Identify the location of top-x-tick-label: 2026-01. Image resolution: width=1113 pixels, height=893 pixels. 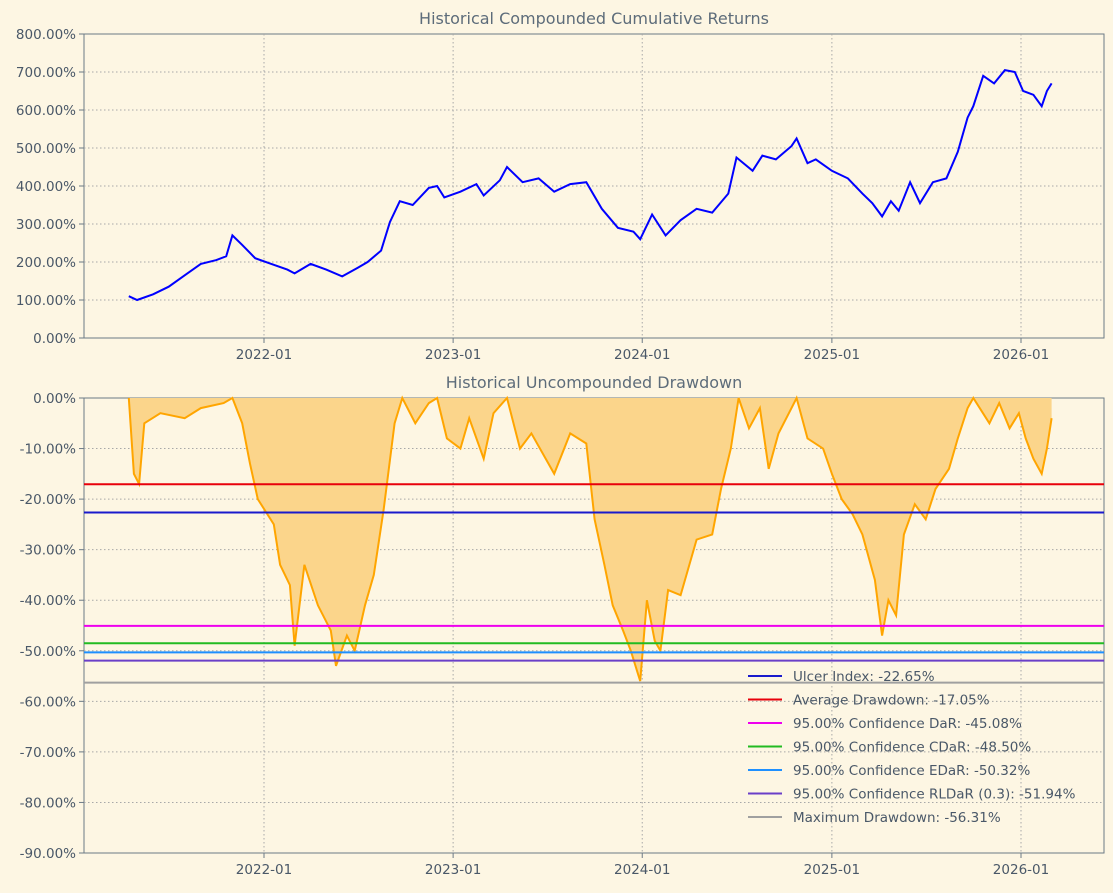
(1021, 355).